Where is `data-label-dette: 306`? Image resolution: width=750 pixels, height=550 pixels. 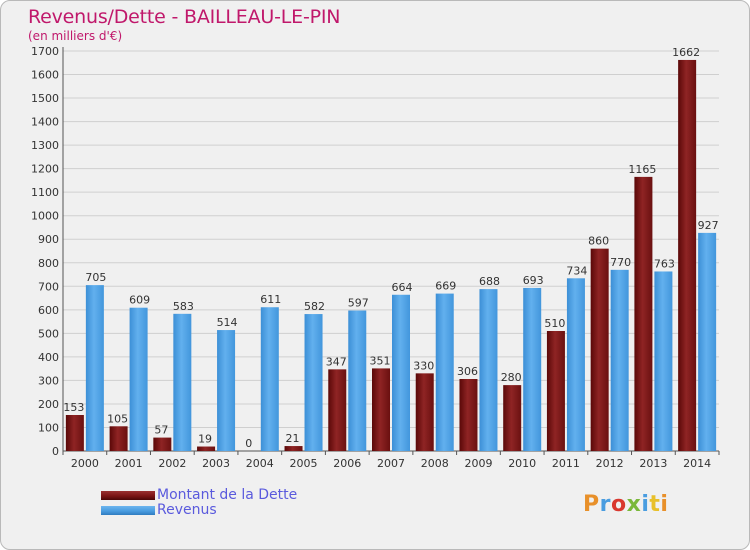 data-label-dette: 306 is located at coordinates (467, 371).